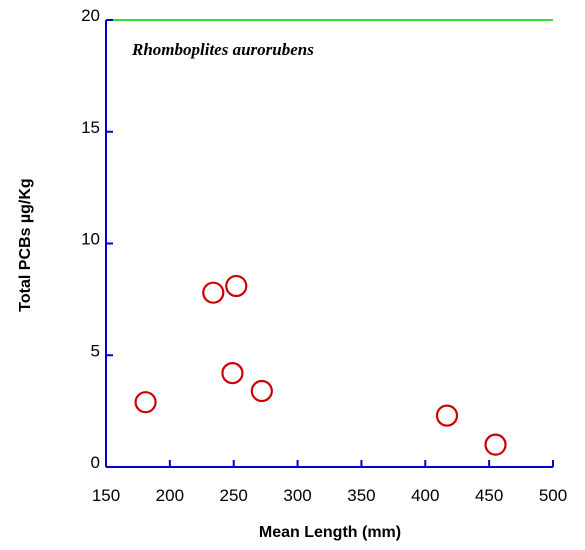 The height and width of the screenshot is (550, 585). I want to click on y-tick-label: 15, so click(90, 127).